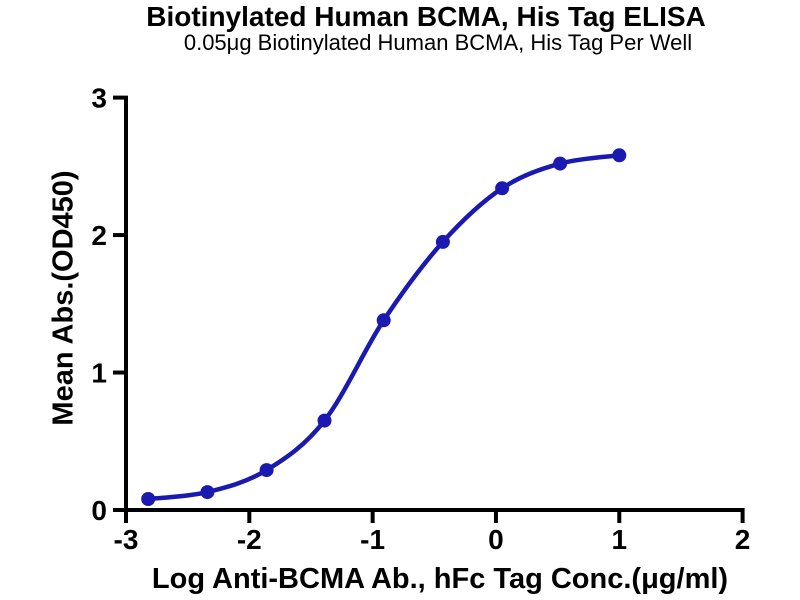 The width and height of the screenshot is (800, 600). I want to click on x-tick-label: 0, so click(496, 539).